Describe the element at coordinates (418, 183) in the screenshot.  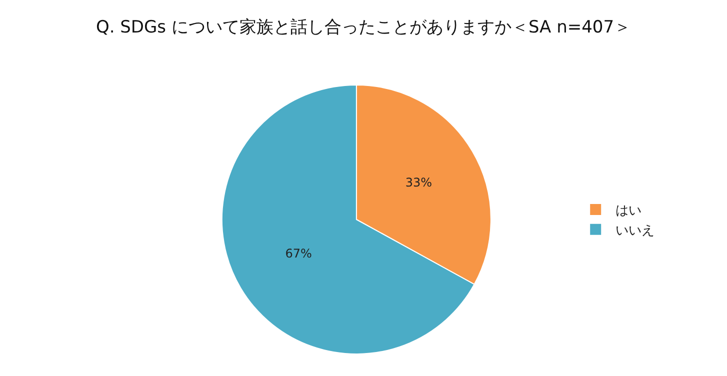
I see `data-label: 33%` at that location.